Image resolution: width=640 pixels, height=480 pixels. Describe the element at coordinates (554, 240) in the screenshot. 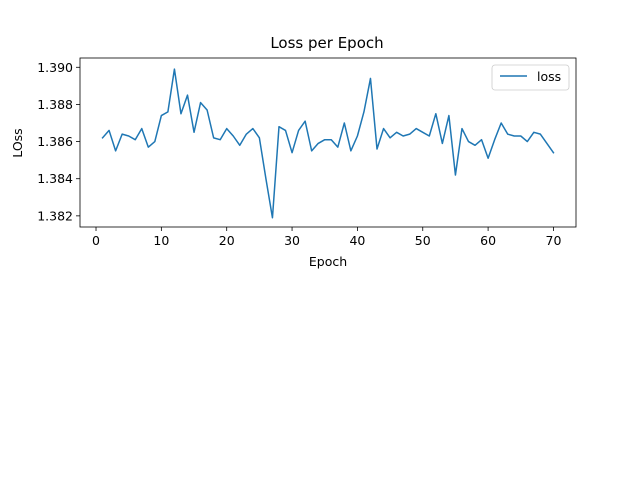

I see `x-tick-label: 70` at that location.